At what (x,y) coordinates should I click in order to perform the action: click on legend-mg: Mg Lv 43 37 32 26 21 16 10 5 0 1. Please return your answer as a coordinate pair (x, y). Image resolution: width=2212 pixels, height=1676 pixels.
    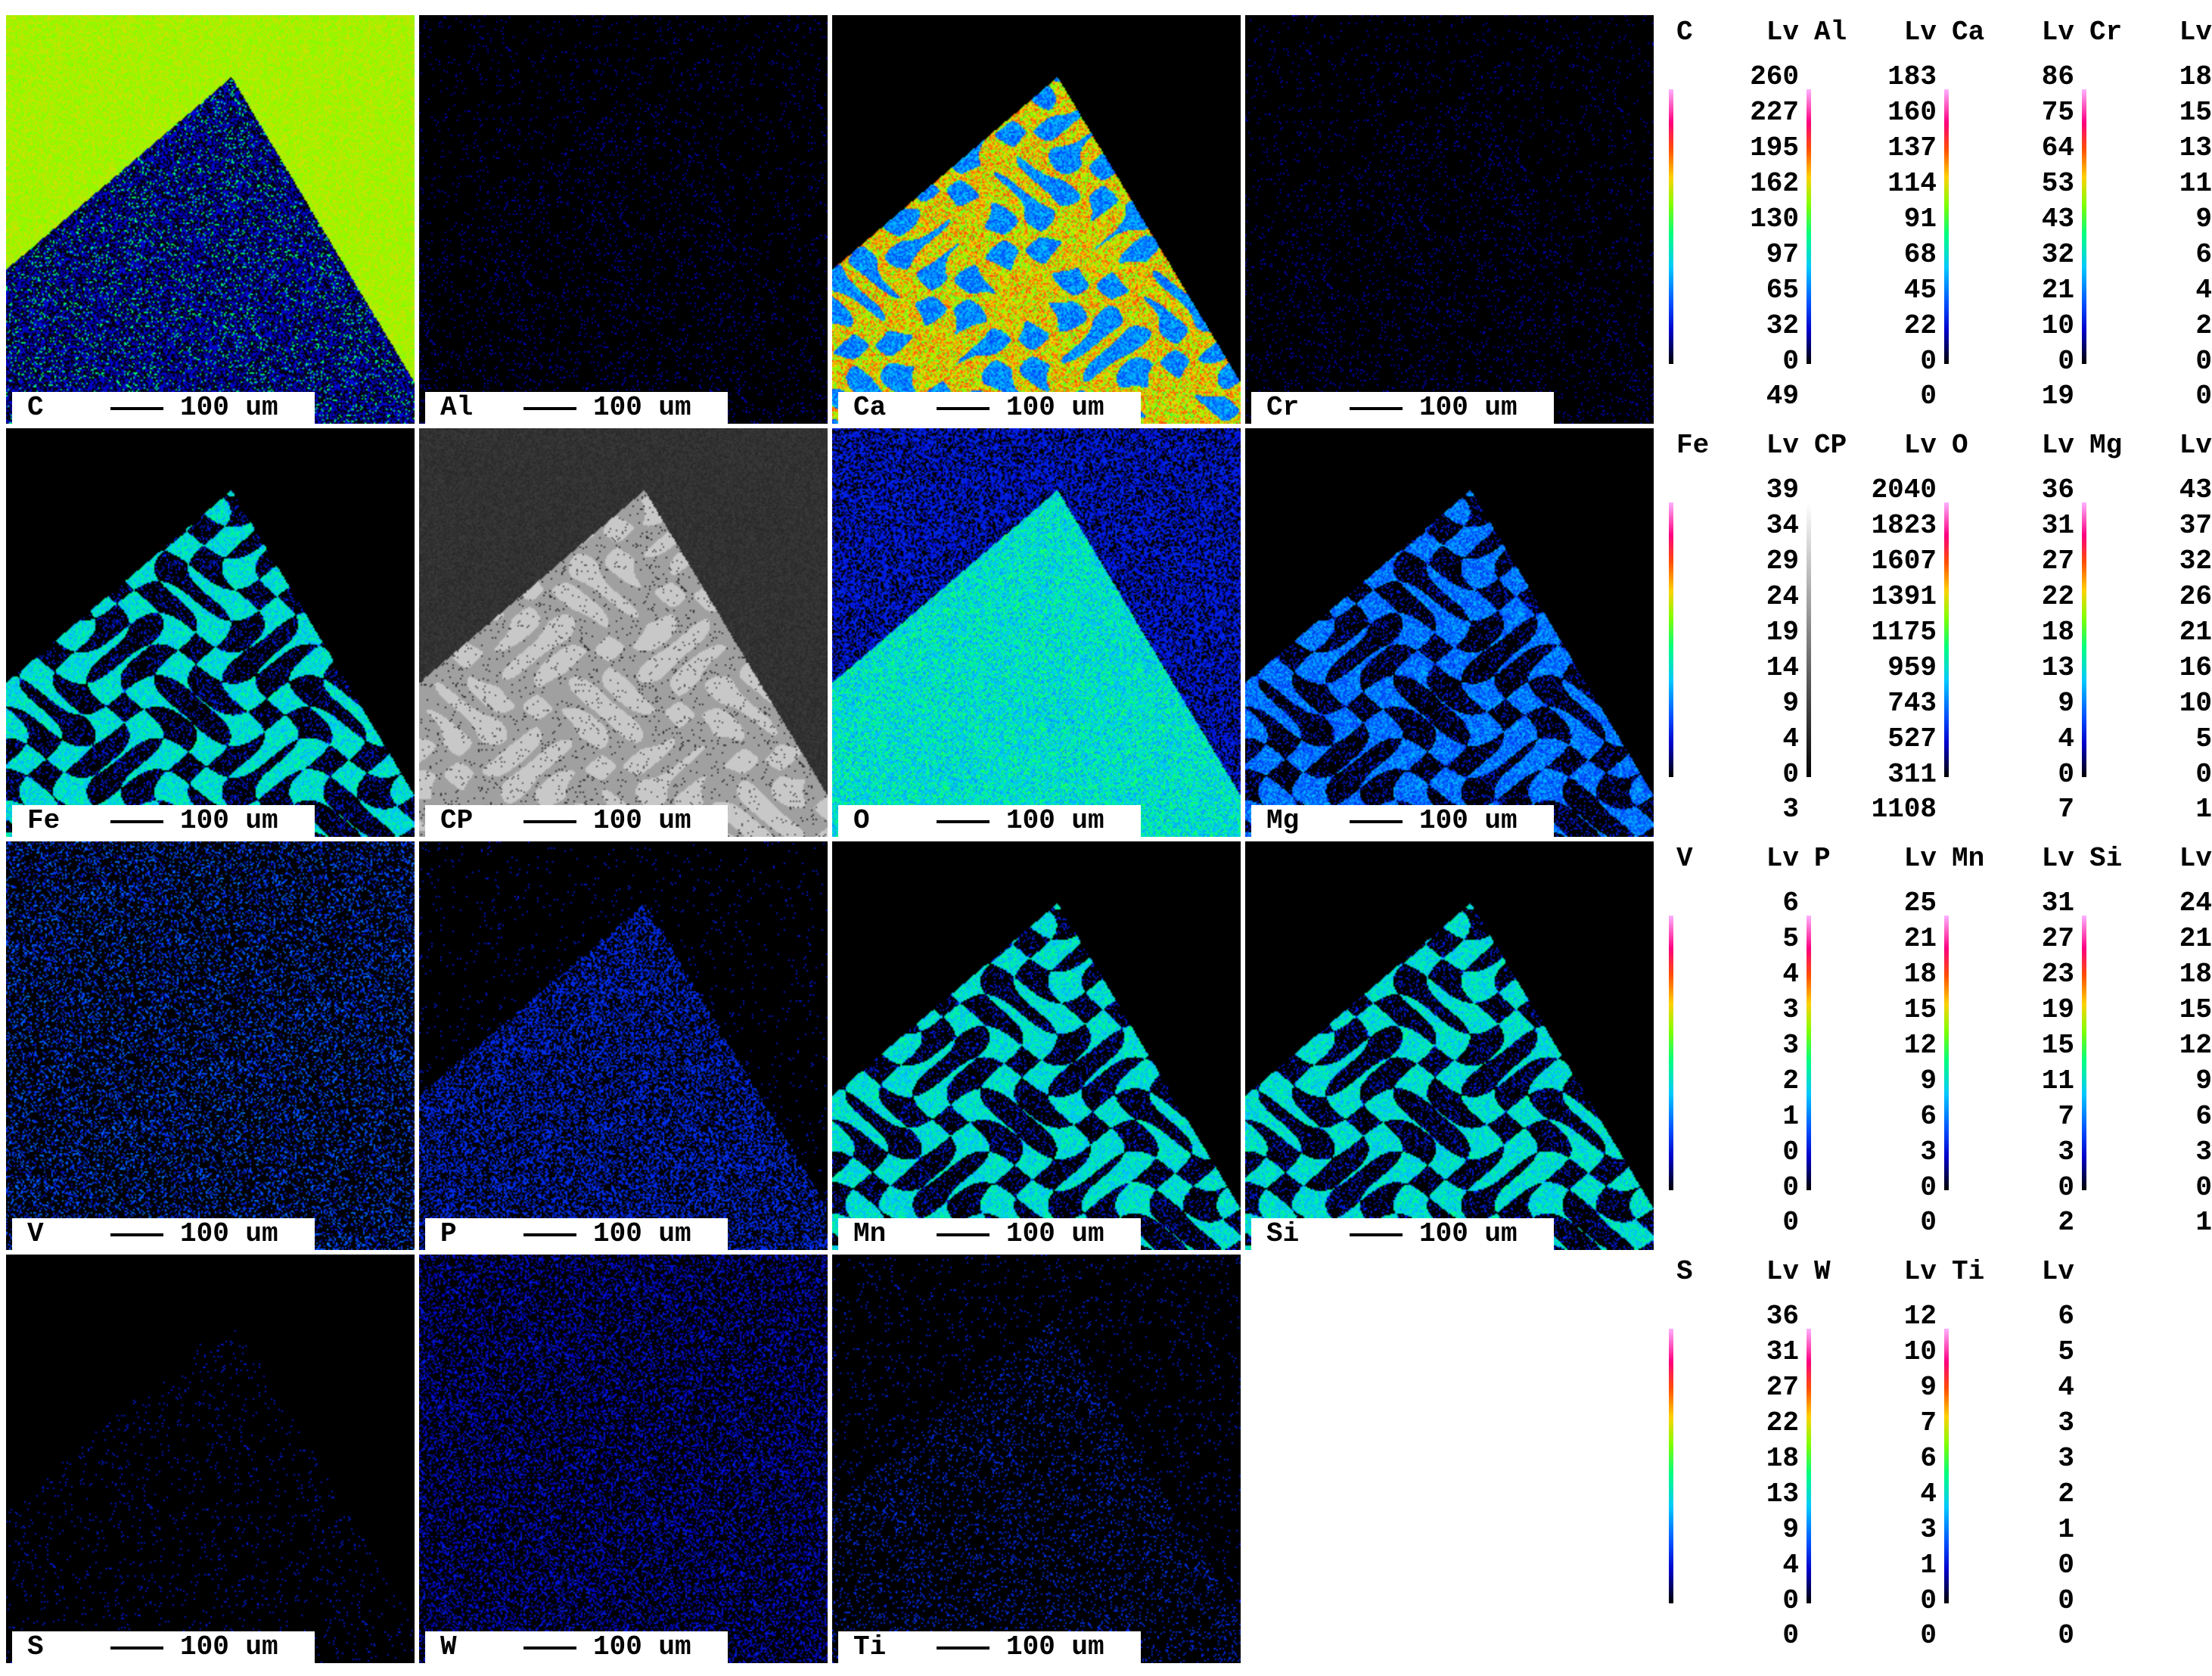
    Looking at the image, I should click on (2144, 619).